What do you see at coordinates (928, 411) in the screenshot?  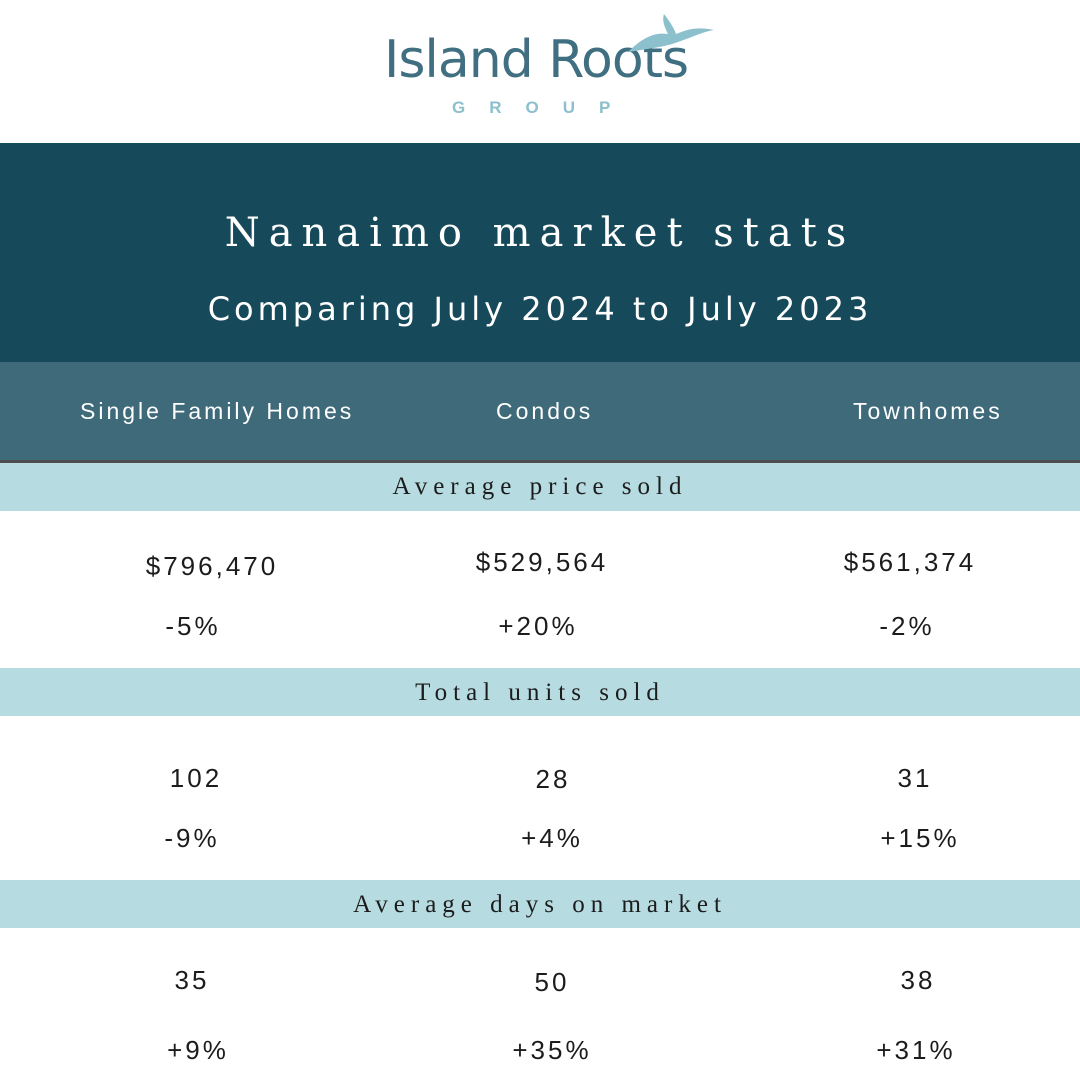 I see `column-header-townhomes: Townhomes` at bounding box center [928, 411].